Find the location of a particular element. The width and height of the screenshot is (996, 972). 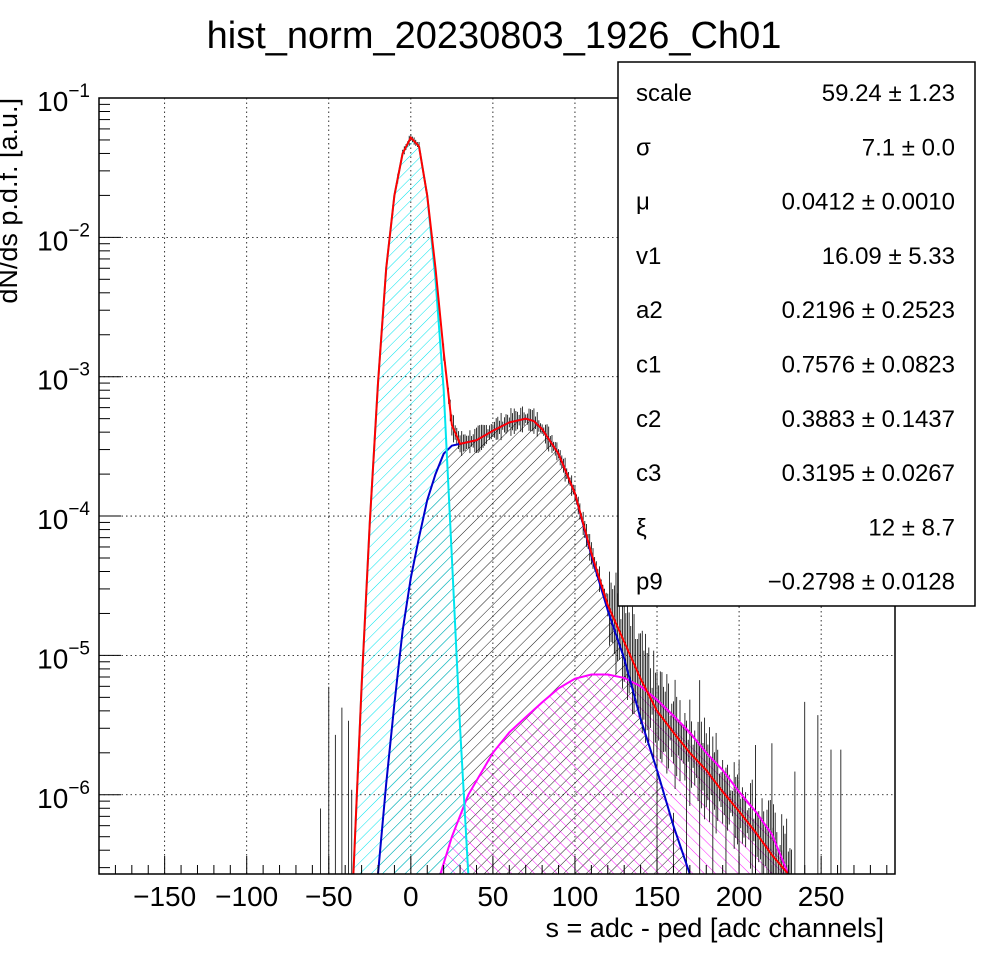

x-tick-label: 200 is located at coordinates (739, 896).